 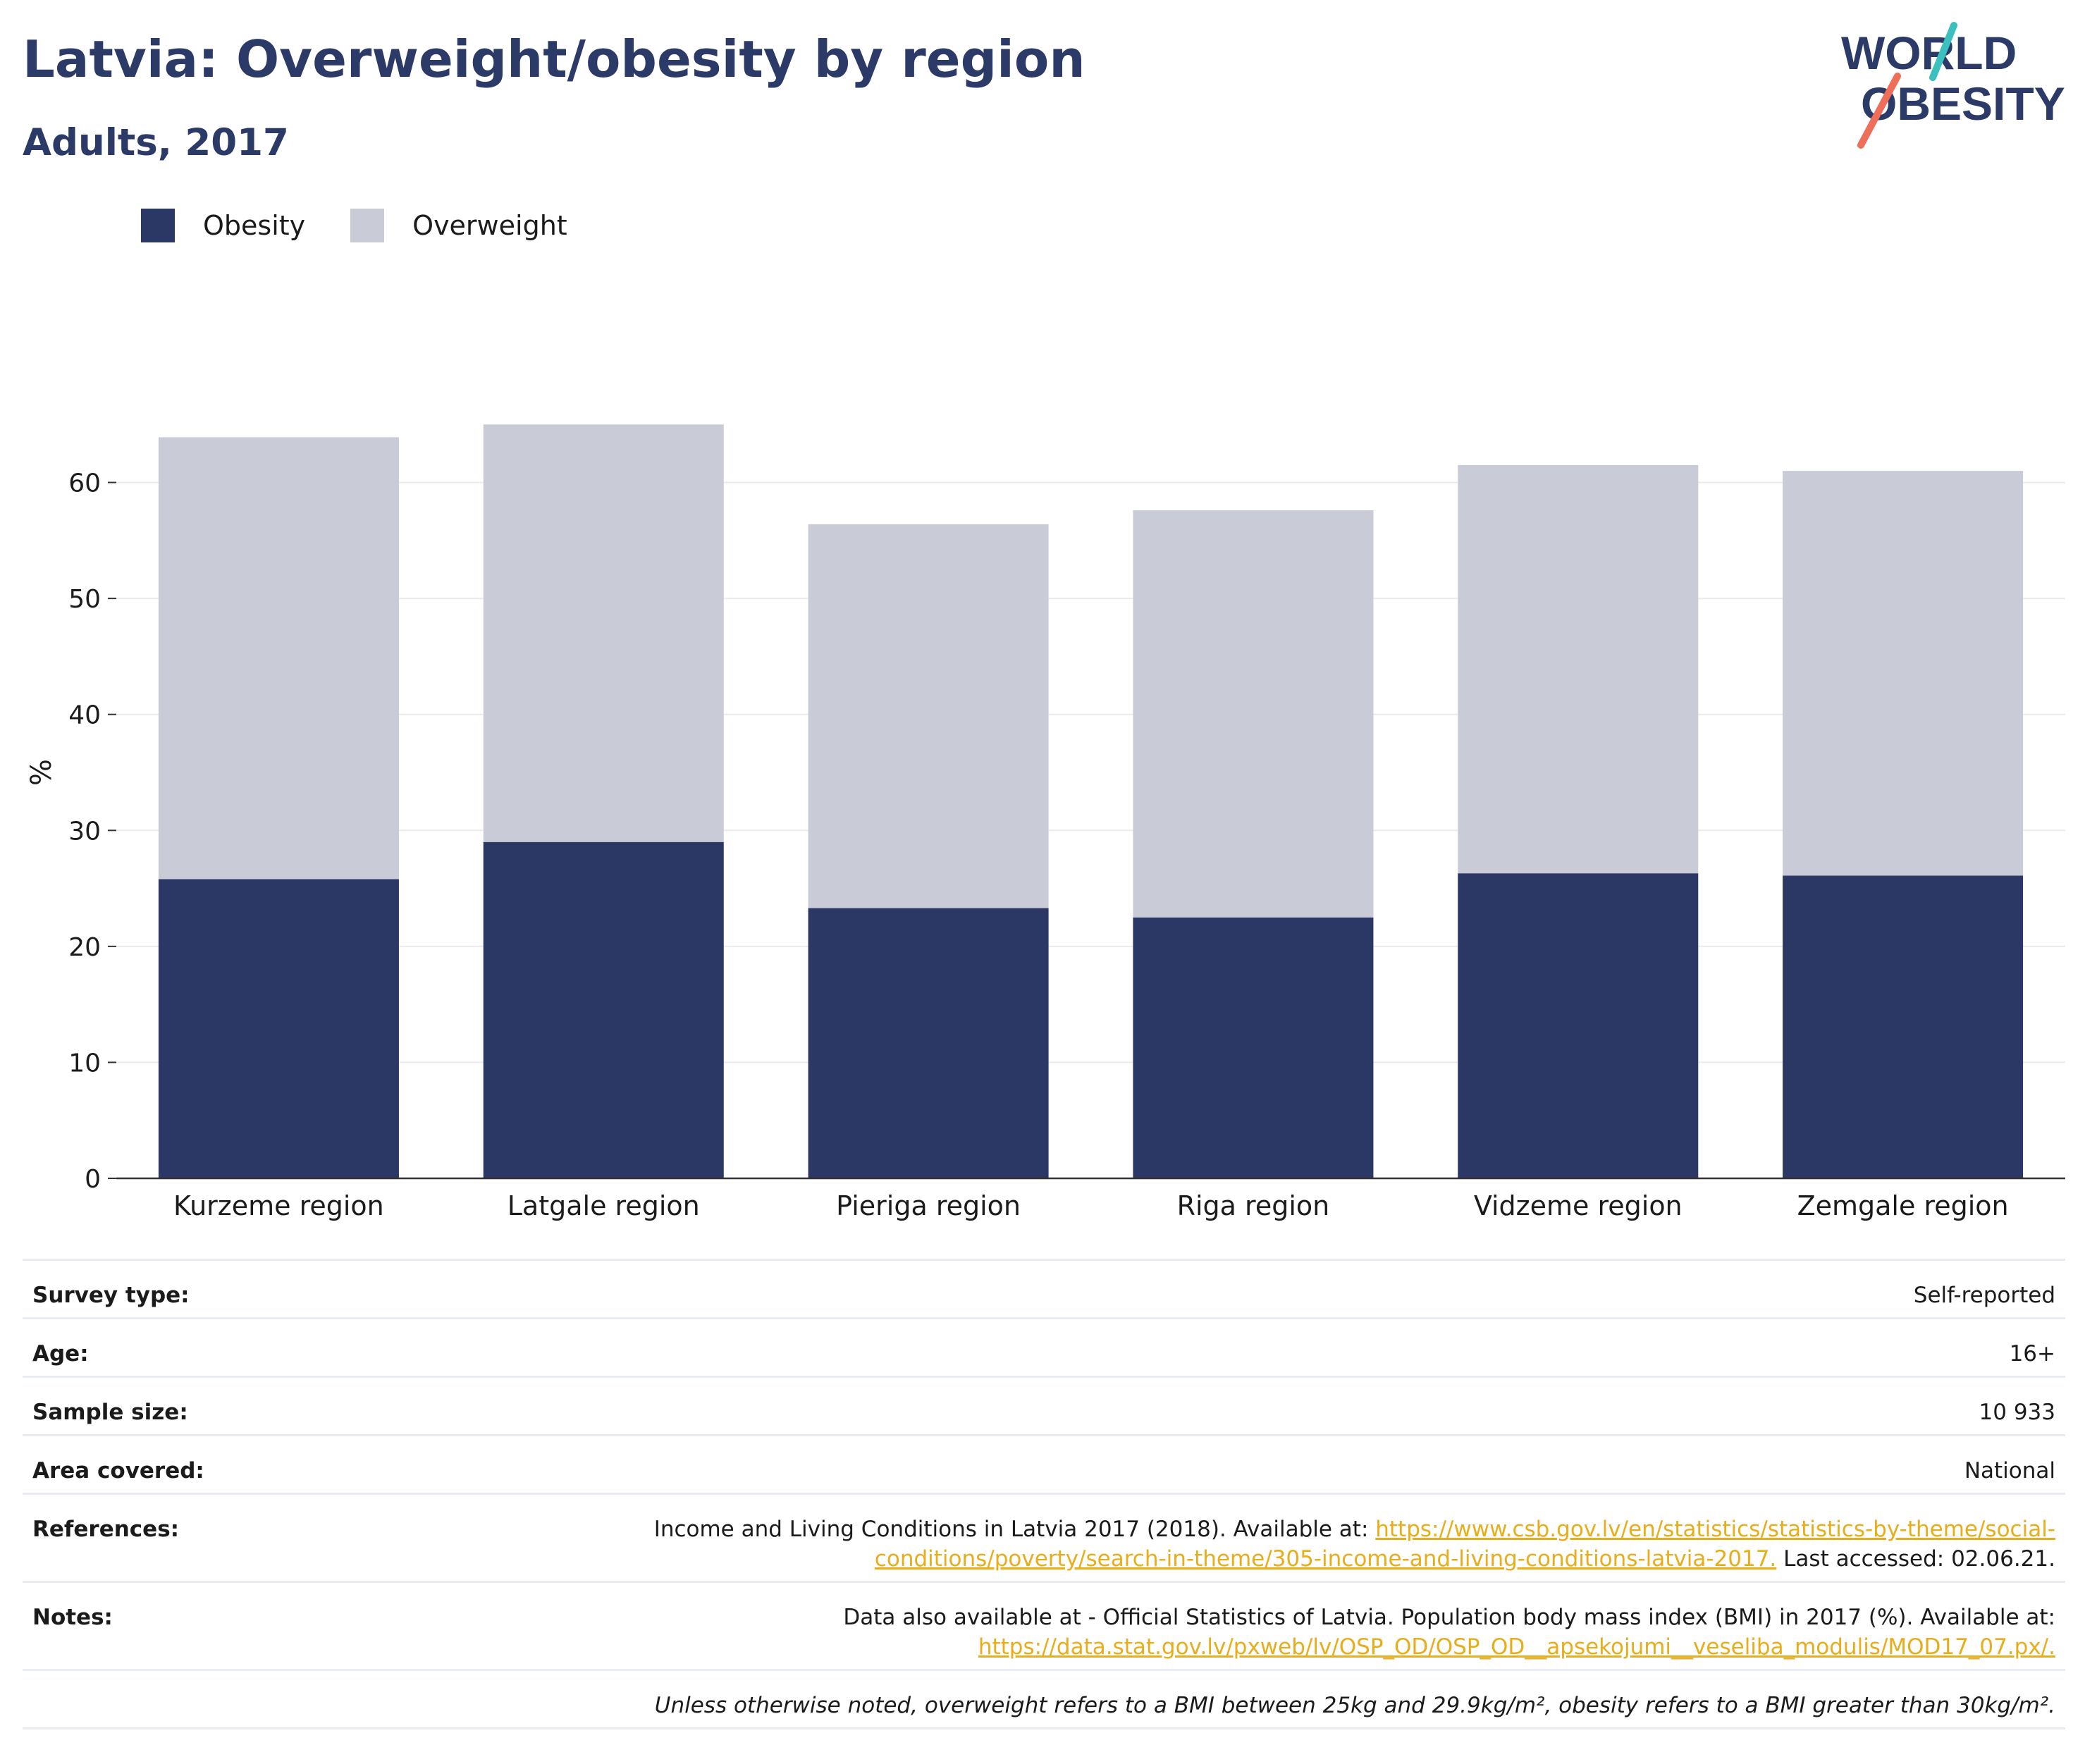 I want to click on meta-label: Age:, so click(x=60, y=1354).